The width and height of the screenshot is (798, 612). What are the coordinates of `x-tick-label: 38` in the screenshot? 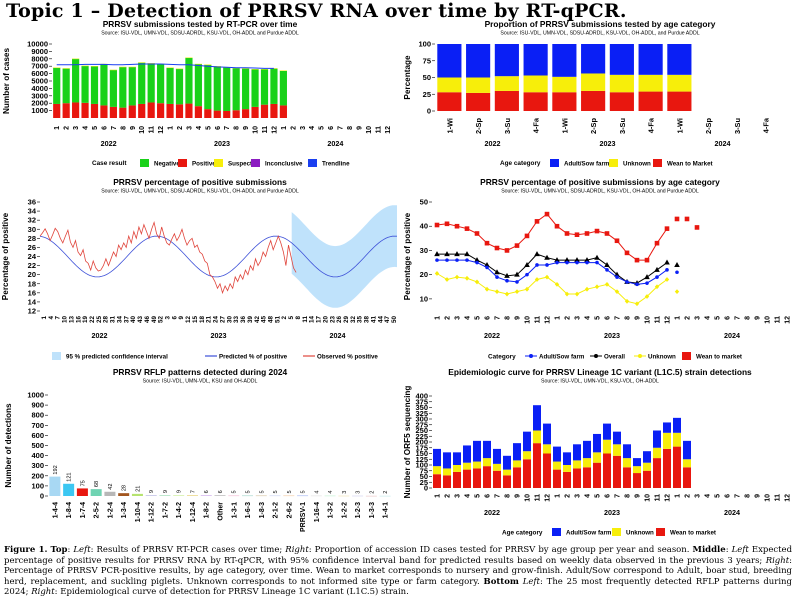 It's located at (367, 320).